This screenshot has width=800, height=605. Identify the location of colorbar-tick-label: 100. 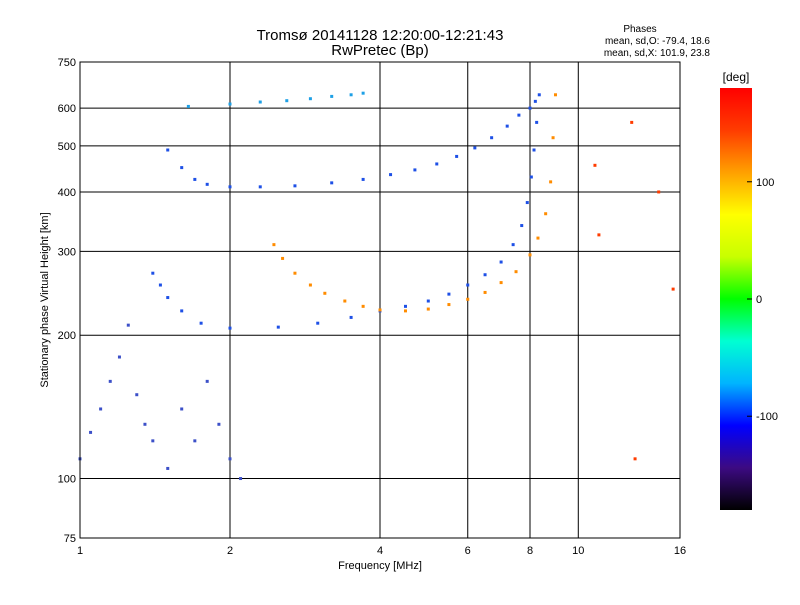
(765, 183).